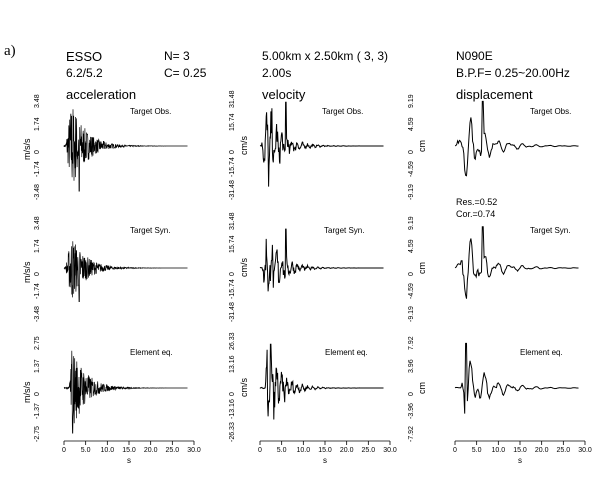  Describe the element at coordinates (84, 56) in the screenshot. I see `station-name: ESSO` at that location.